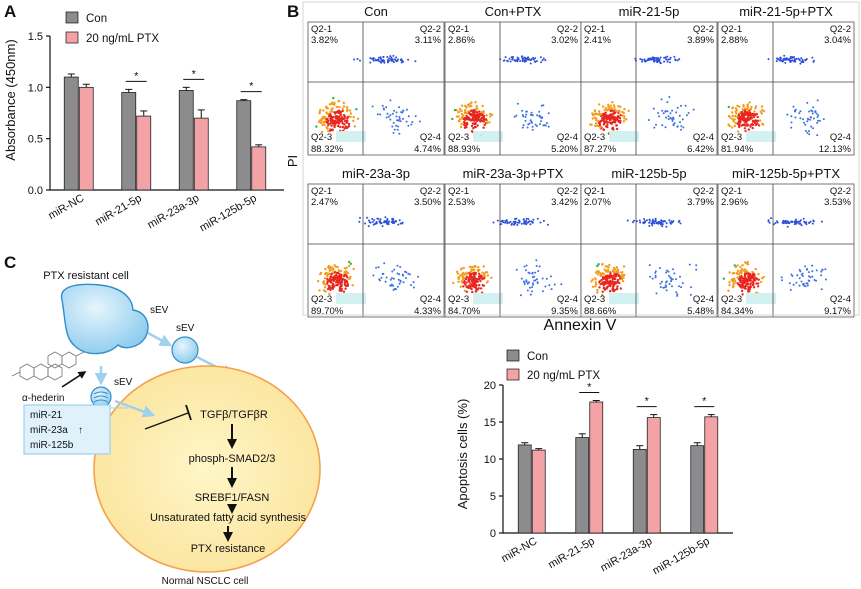  I want to click on panel-b-ylabel: PI, so click(292, 161).